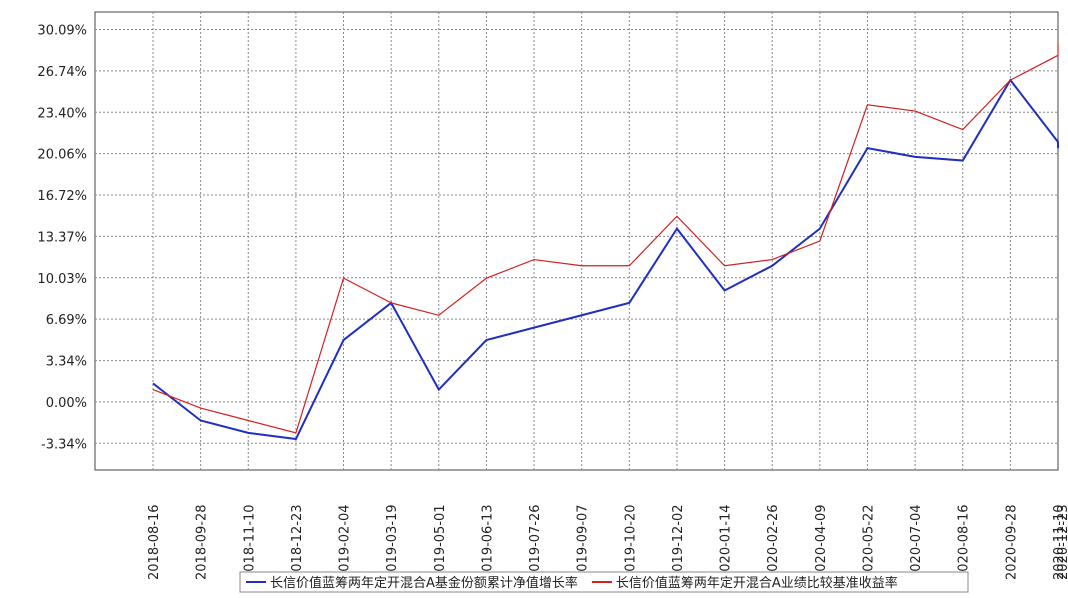 The width and height of the screenshot is (1068, 598). I want to click on x-tick-label: 2019-06-13, so click(487, 542).